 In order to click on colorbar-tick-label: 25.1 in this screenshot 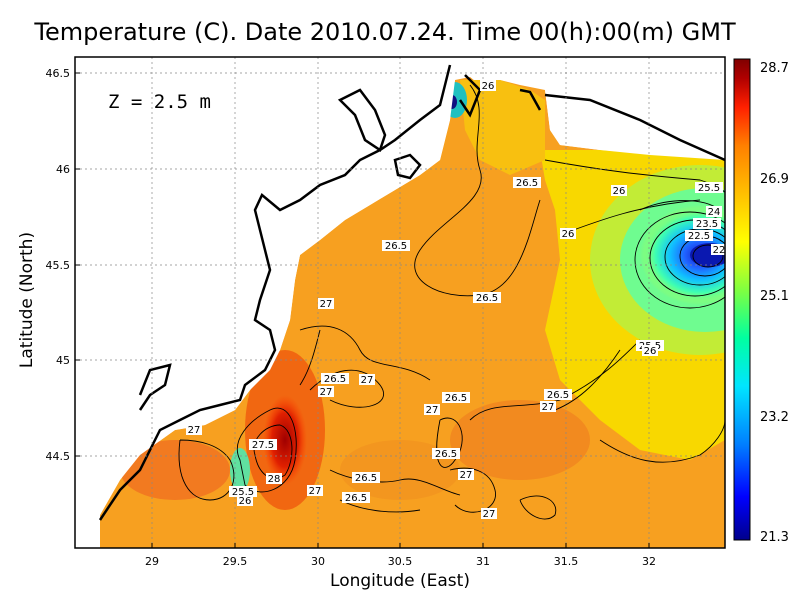, I will do `click(774, 296)`.